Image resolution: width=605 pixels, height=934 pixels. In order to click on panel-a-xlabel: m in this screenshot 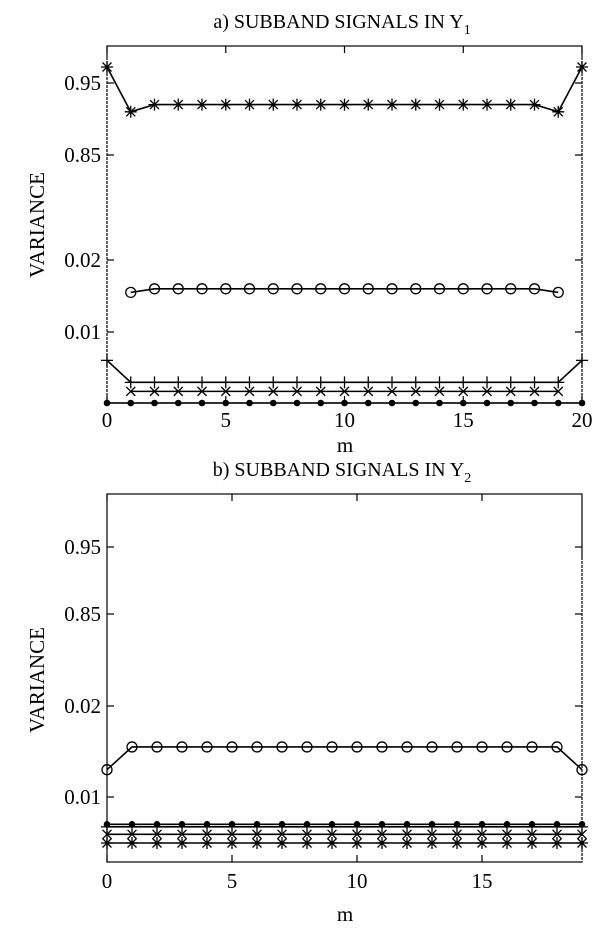, I will do `click(345, 445)`.